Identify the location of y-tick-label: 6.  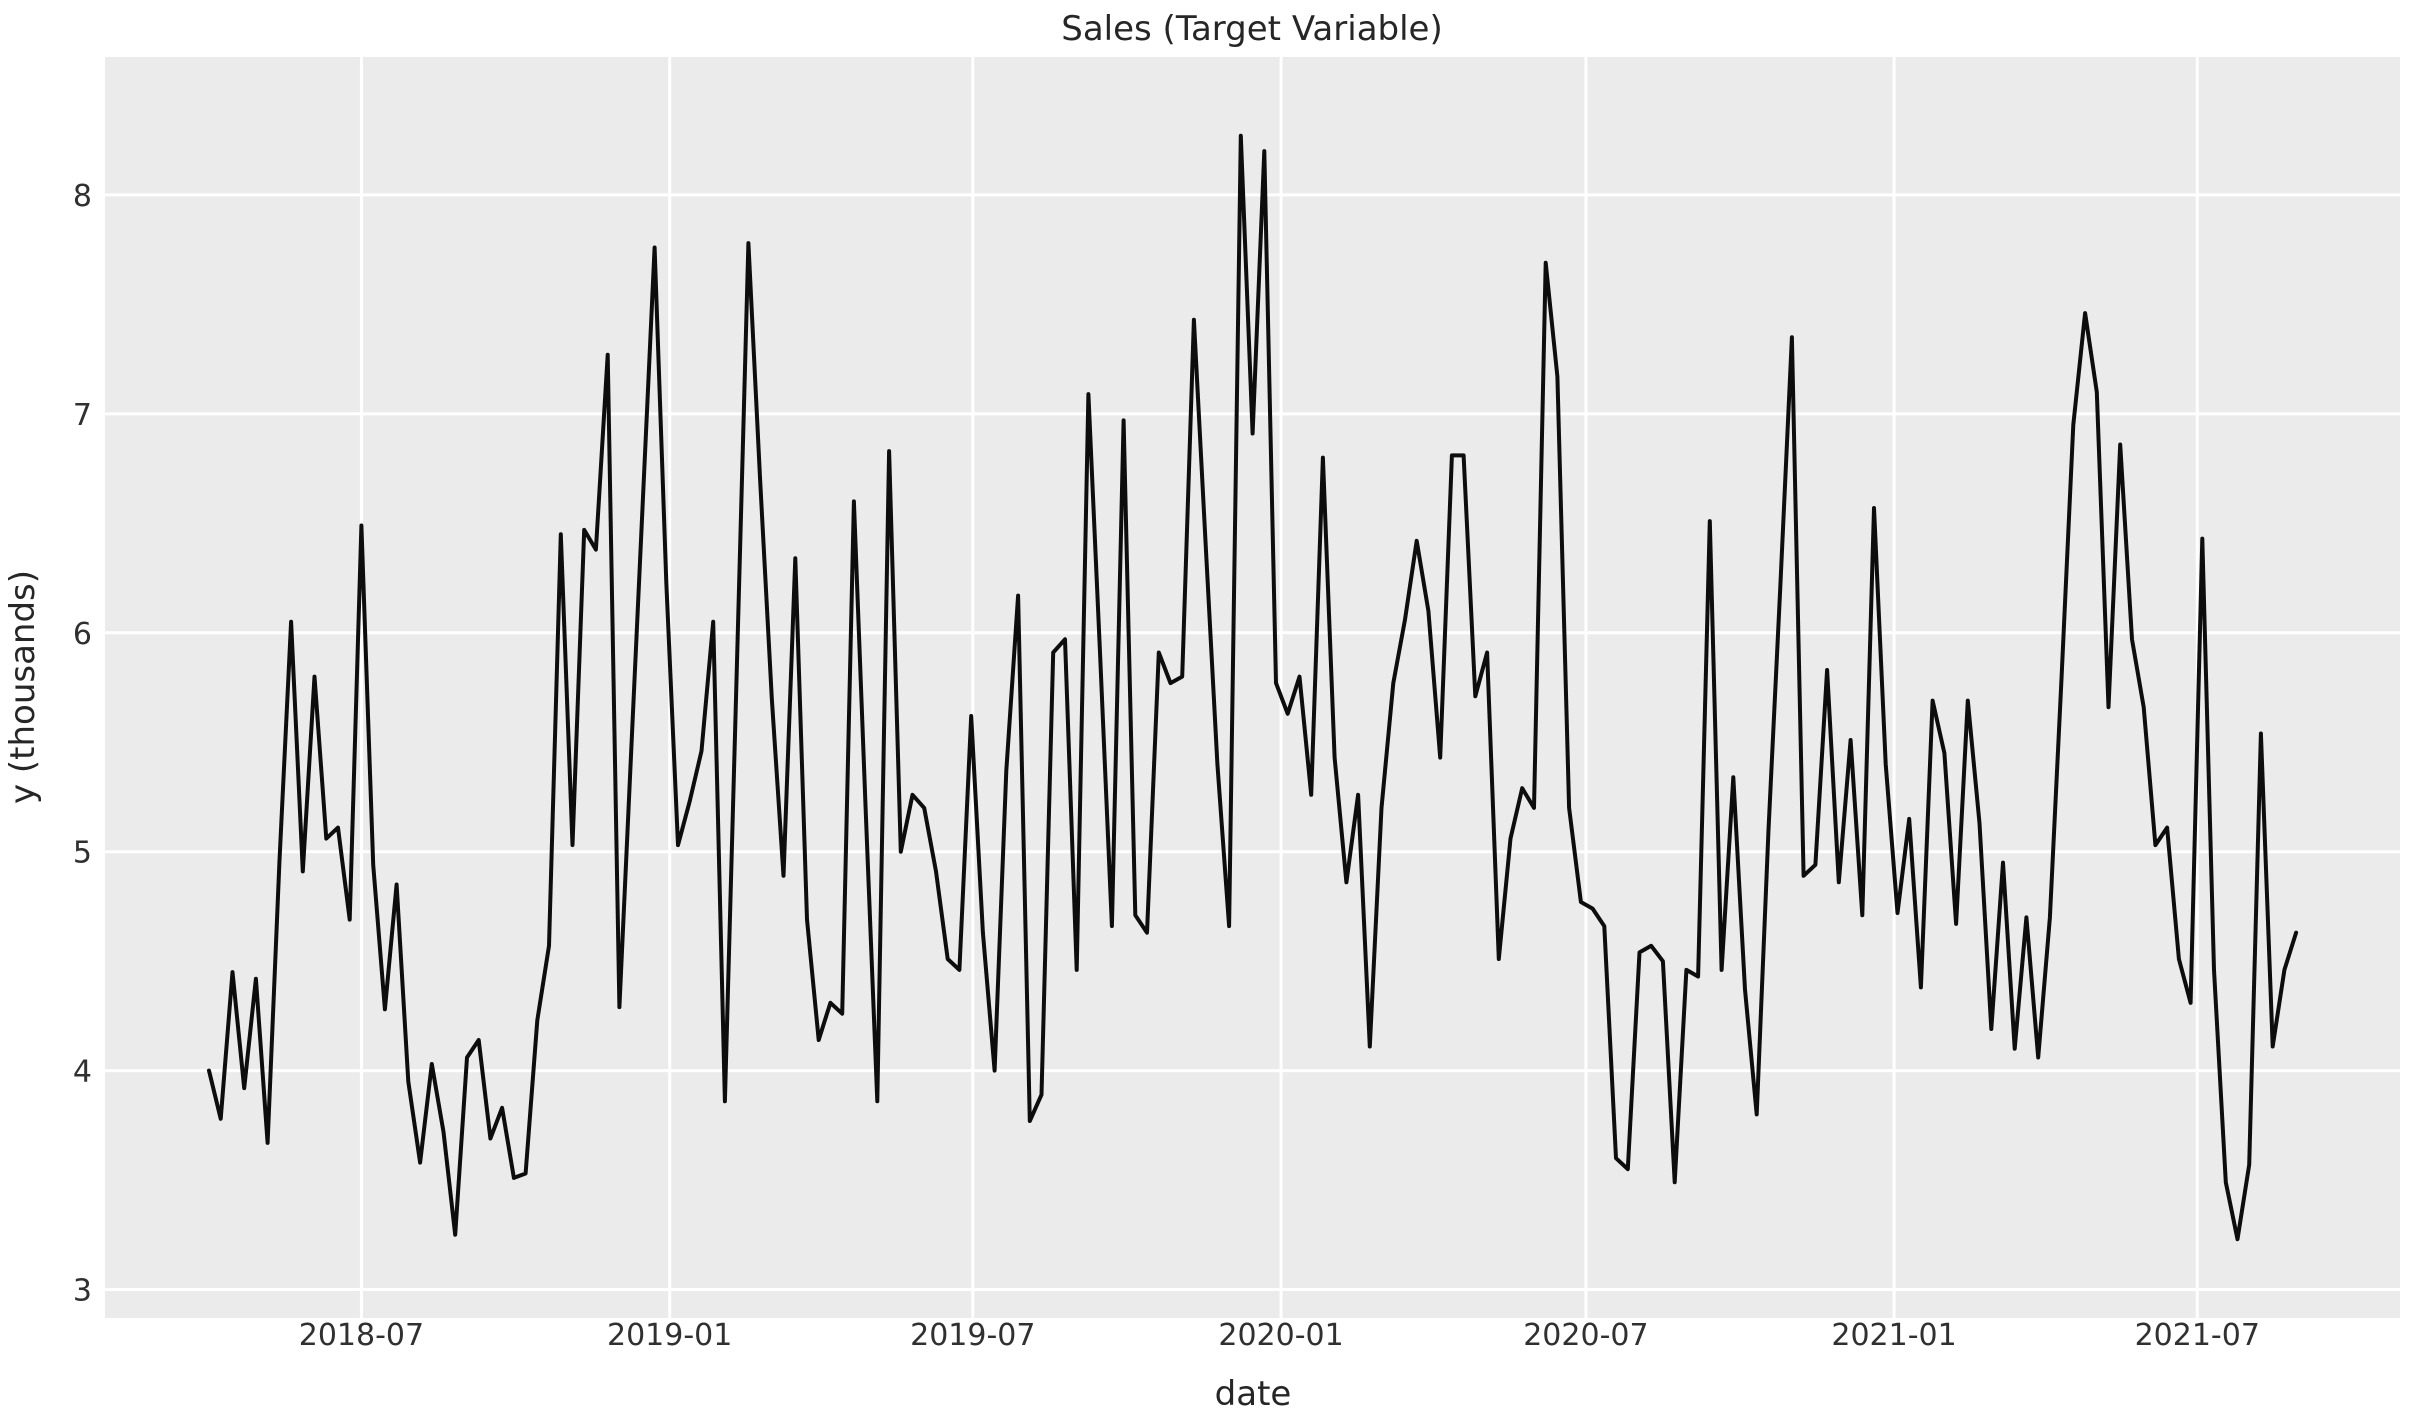
(82, 634).